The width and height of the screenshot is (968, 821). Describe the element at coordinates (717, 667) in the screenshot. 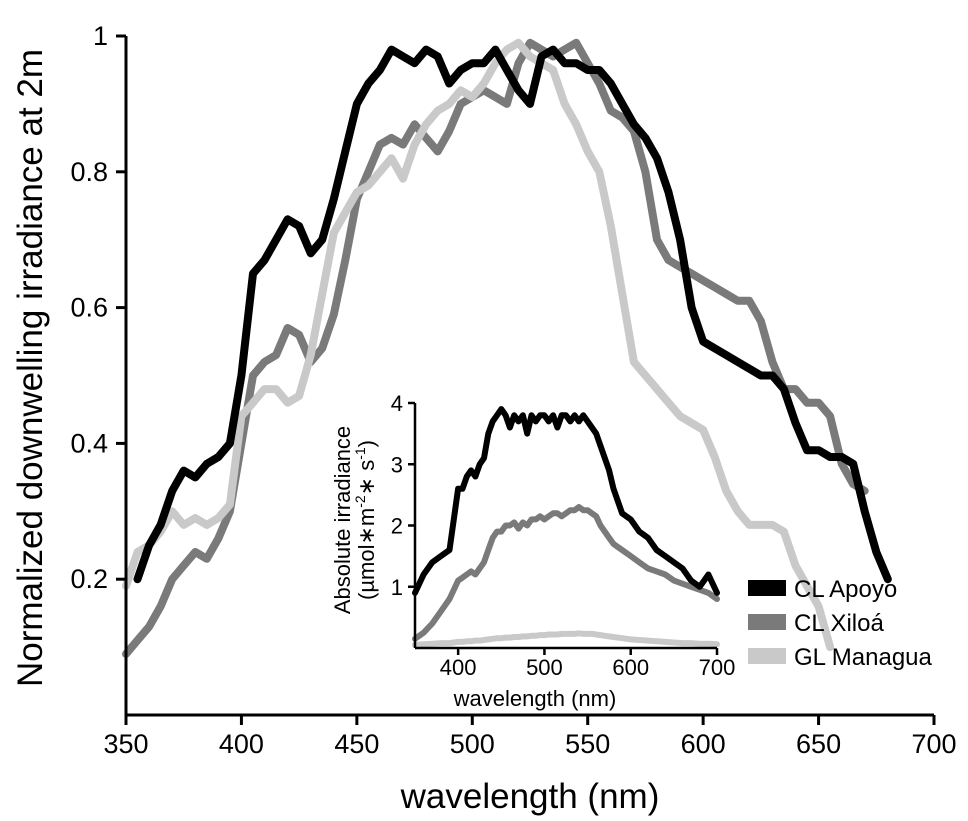

I see `inset-x-tick-label: 700` at that location.